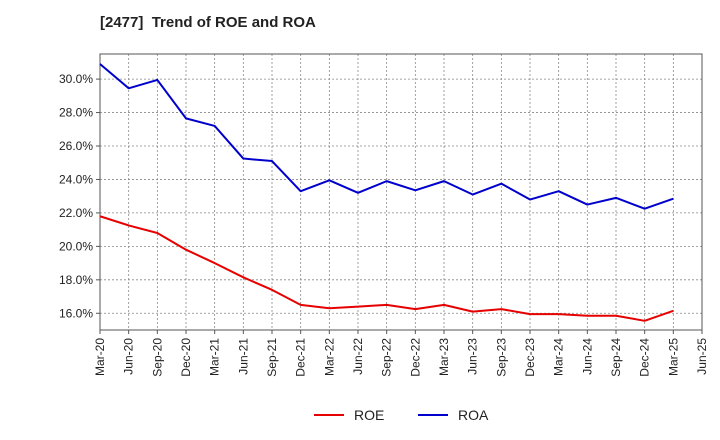 Image resolution: width=720 pixels, height=440 pixels. Describe the element at coordinates (76, 313) in the screenshot. I see `y-tick-label: 16.0%` at that location.